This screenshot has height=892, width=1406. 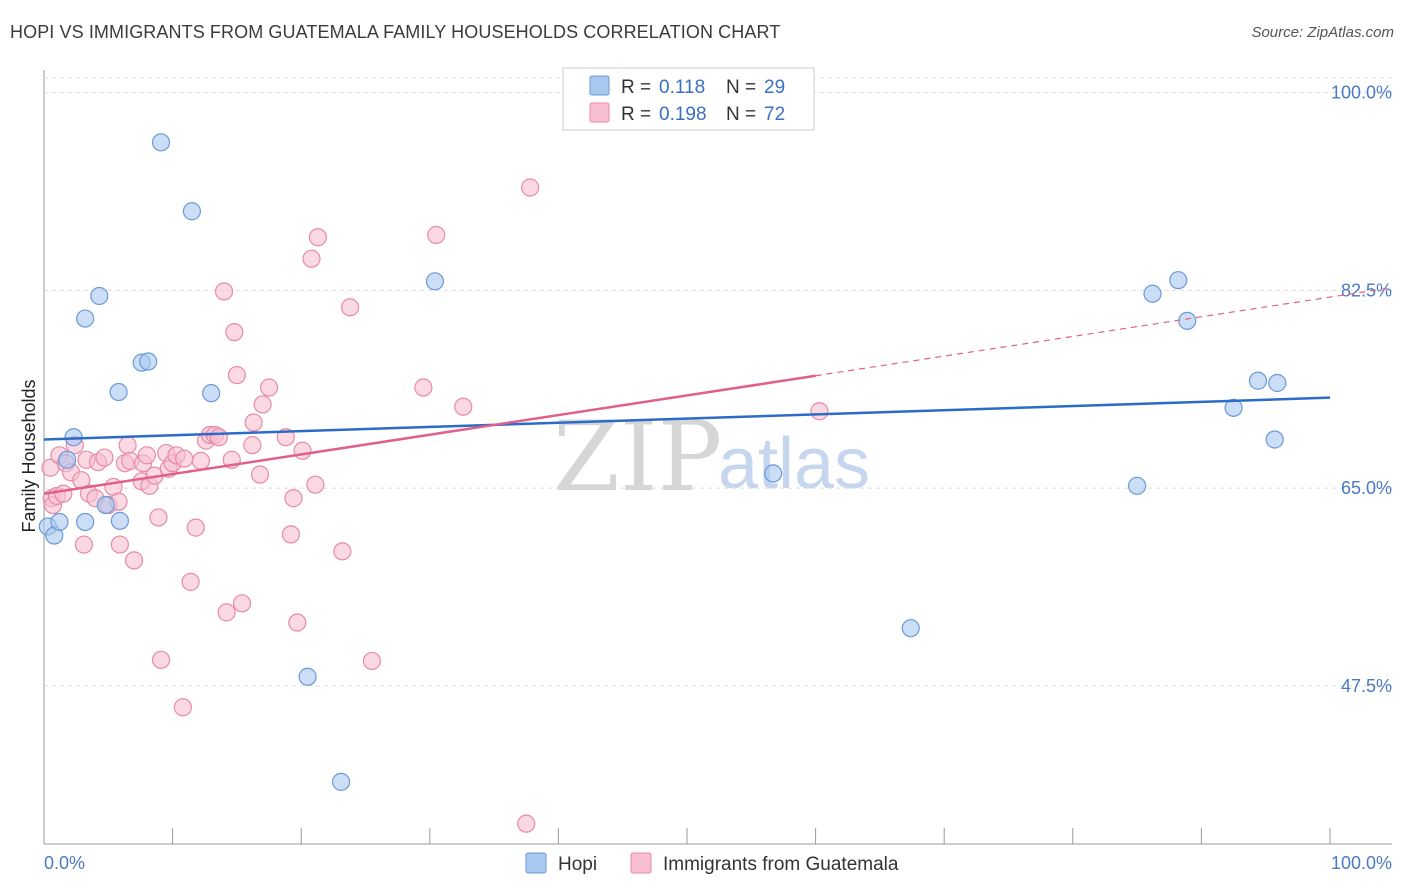 I want to click on bottom-legend: Hopi Immigrants from Guatemala, so click(x=712, y=863).